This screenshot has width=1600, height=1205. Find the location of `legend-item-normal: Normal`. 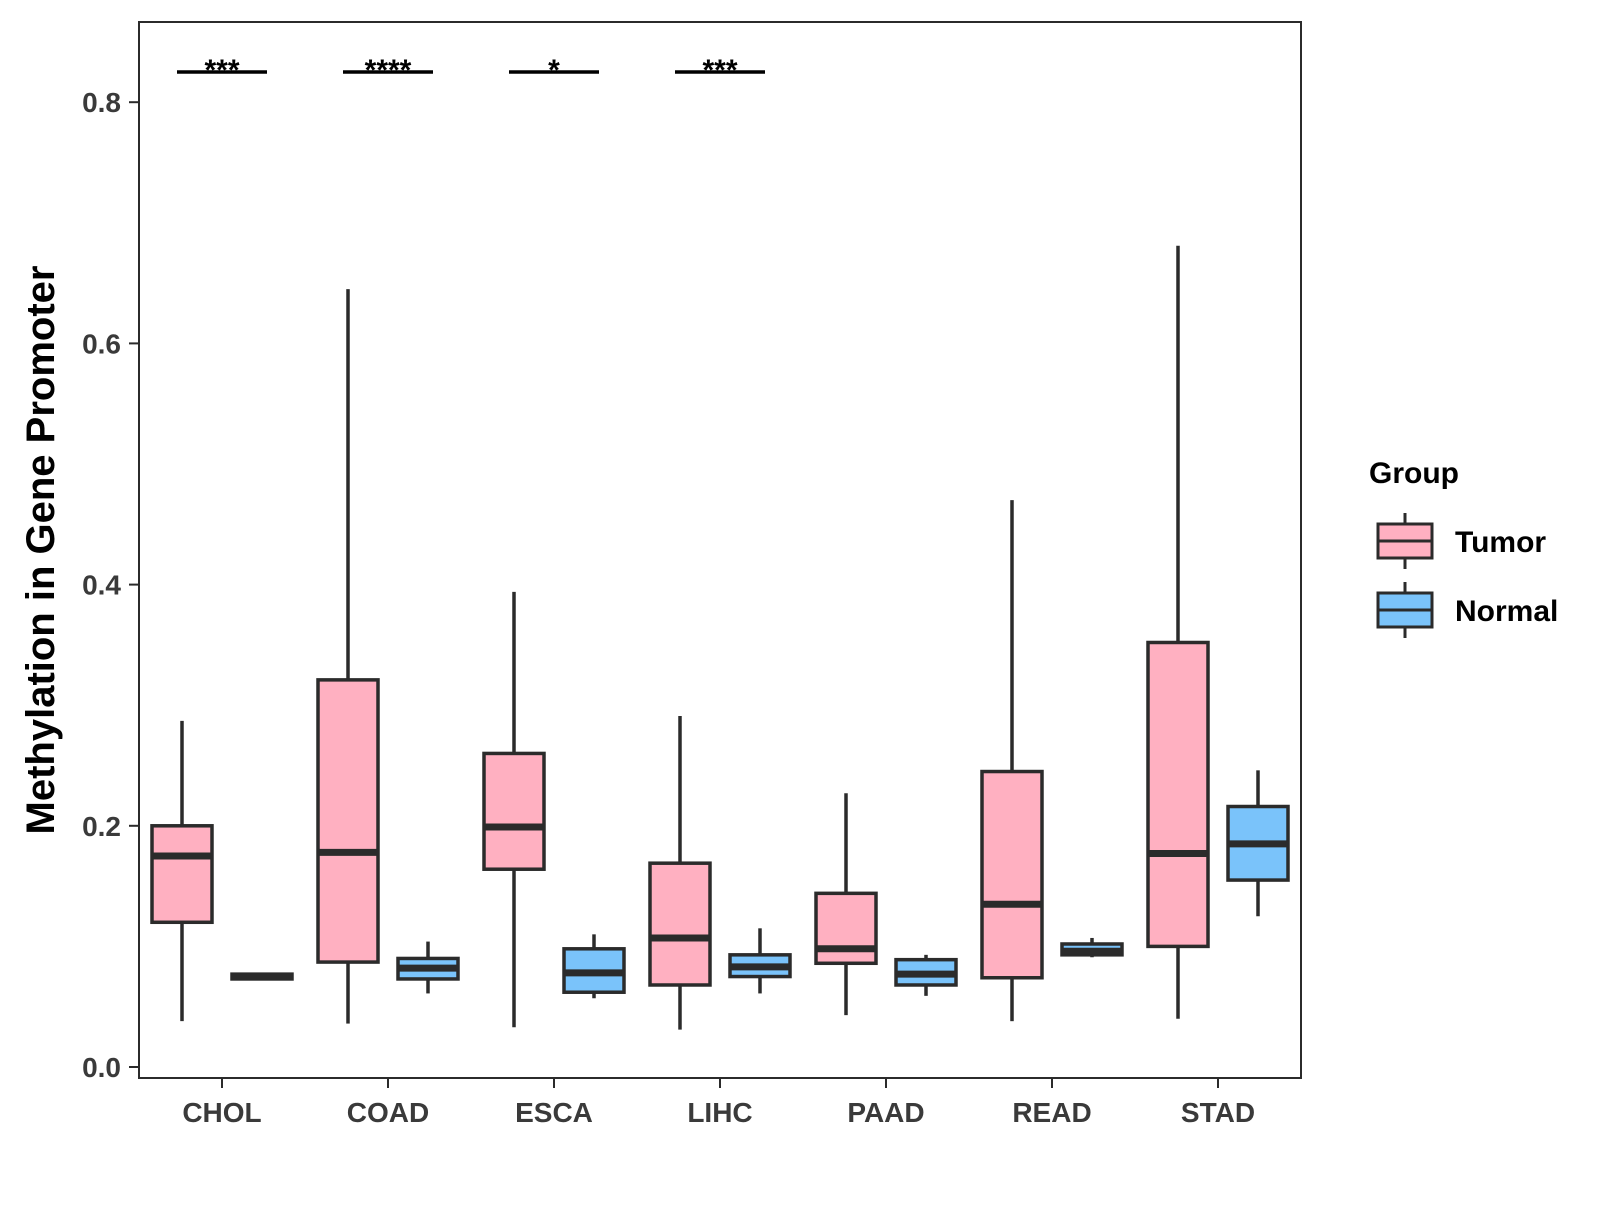

legend-item-normal: Normal is located at coordinates (1467, 610).